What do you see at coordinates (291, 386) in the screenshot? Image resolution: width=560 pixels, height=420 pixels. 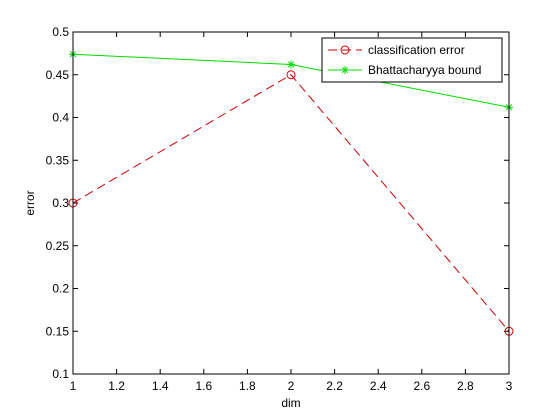 I see `x-tick-label: 2` at bounding box center [291, 386].